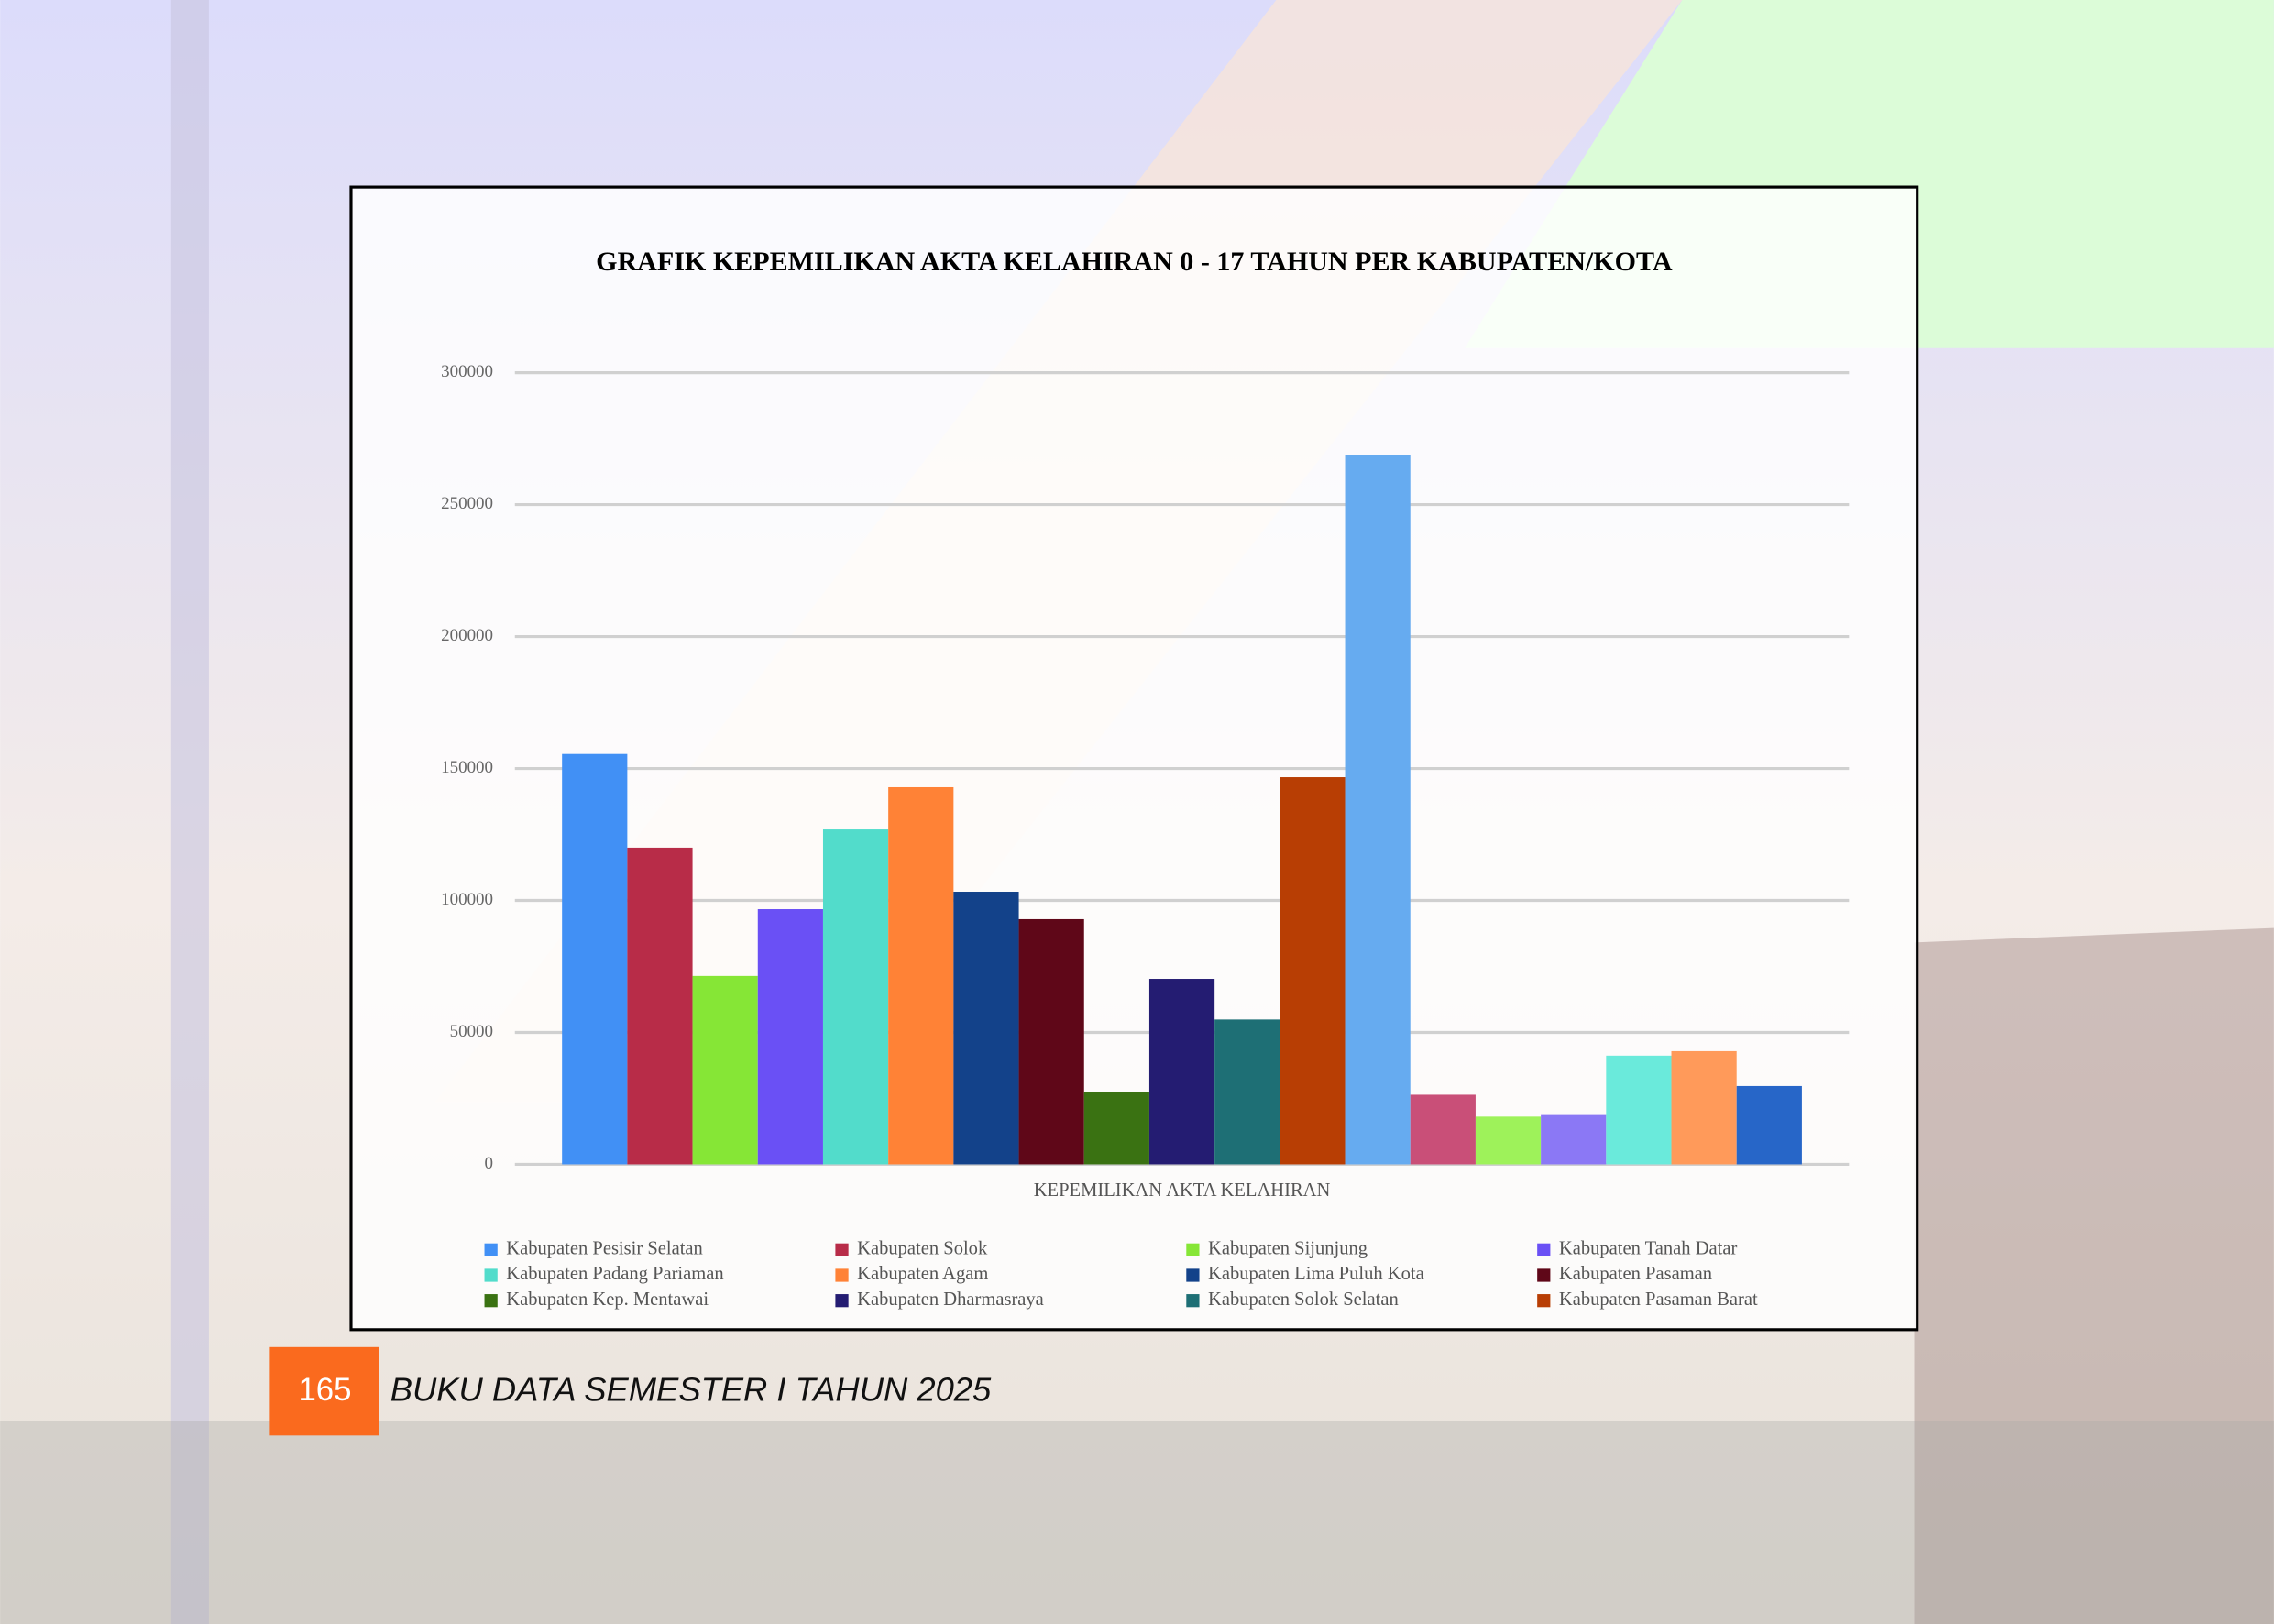  I want to click on page-number: 165, so click(324, 1390).